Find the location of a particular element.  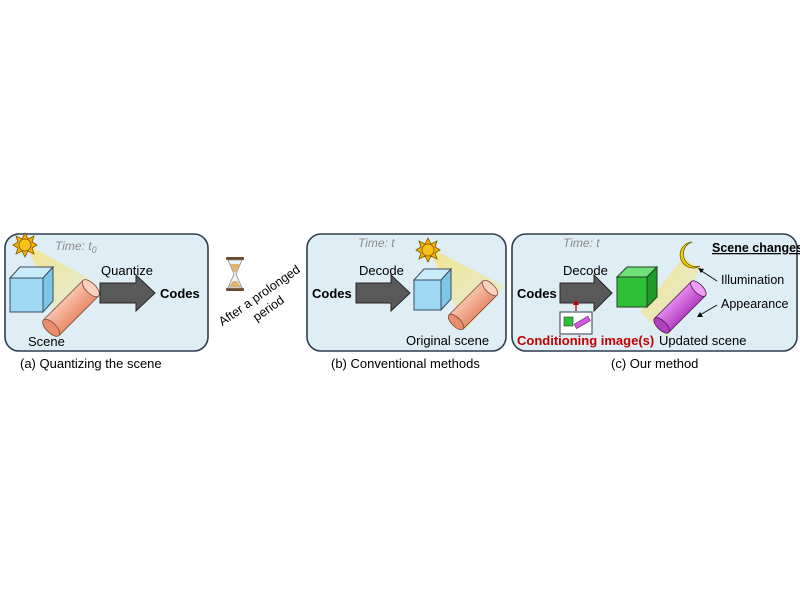

moon-icon is located at coordinates (690, 255).